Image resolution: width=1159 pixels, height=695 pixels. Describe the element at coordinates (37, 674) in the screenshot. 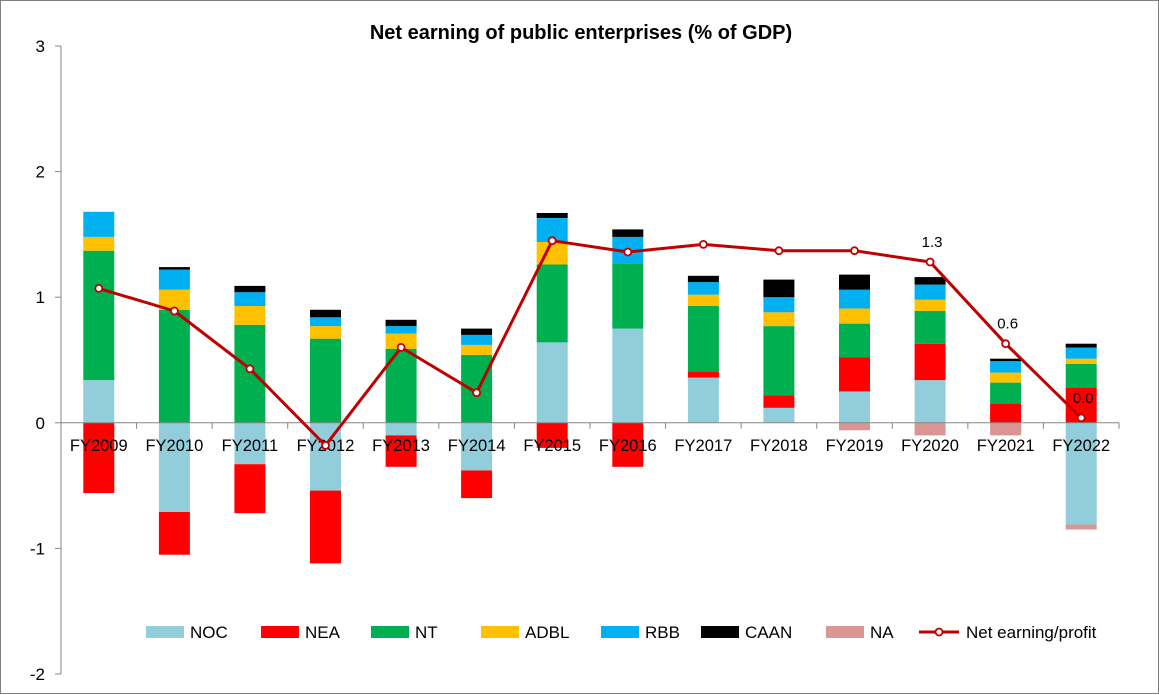

I see `y-tick-label: -2` at that location.